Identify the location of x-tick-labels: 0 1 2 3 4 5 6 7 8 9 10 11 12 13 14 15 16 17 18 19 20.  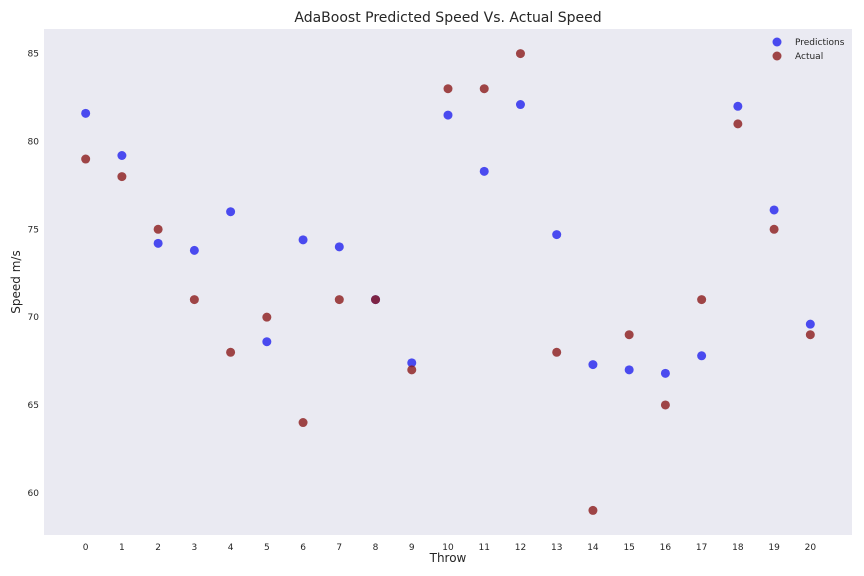
(450, 548).